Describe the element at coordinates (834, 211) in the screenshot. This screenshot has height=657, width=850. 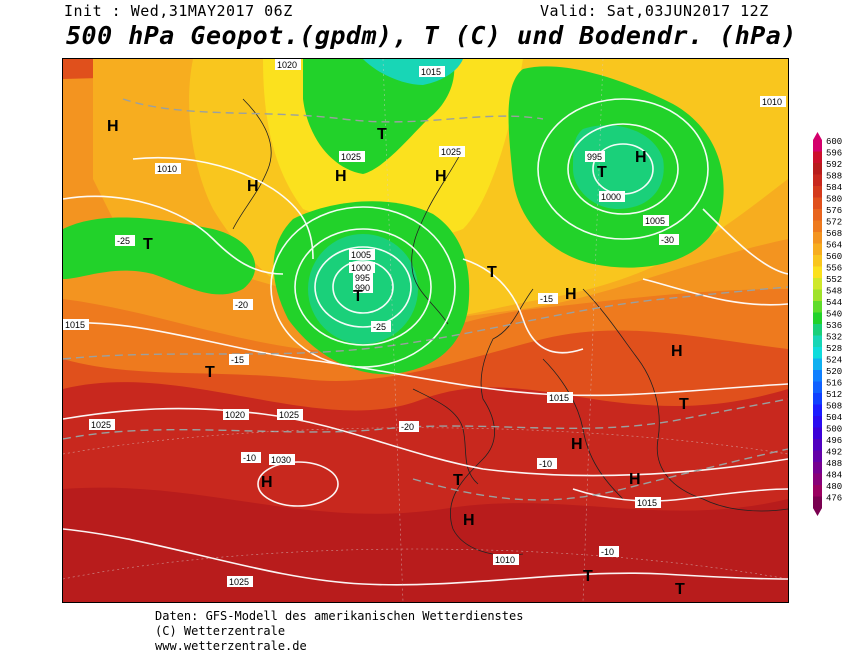
I see `legend-label: 576` at that location.